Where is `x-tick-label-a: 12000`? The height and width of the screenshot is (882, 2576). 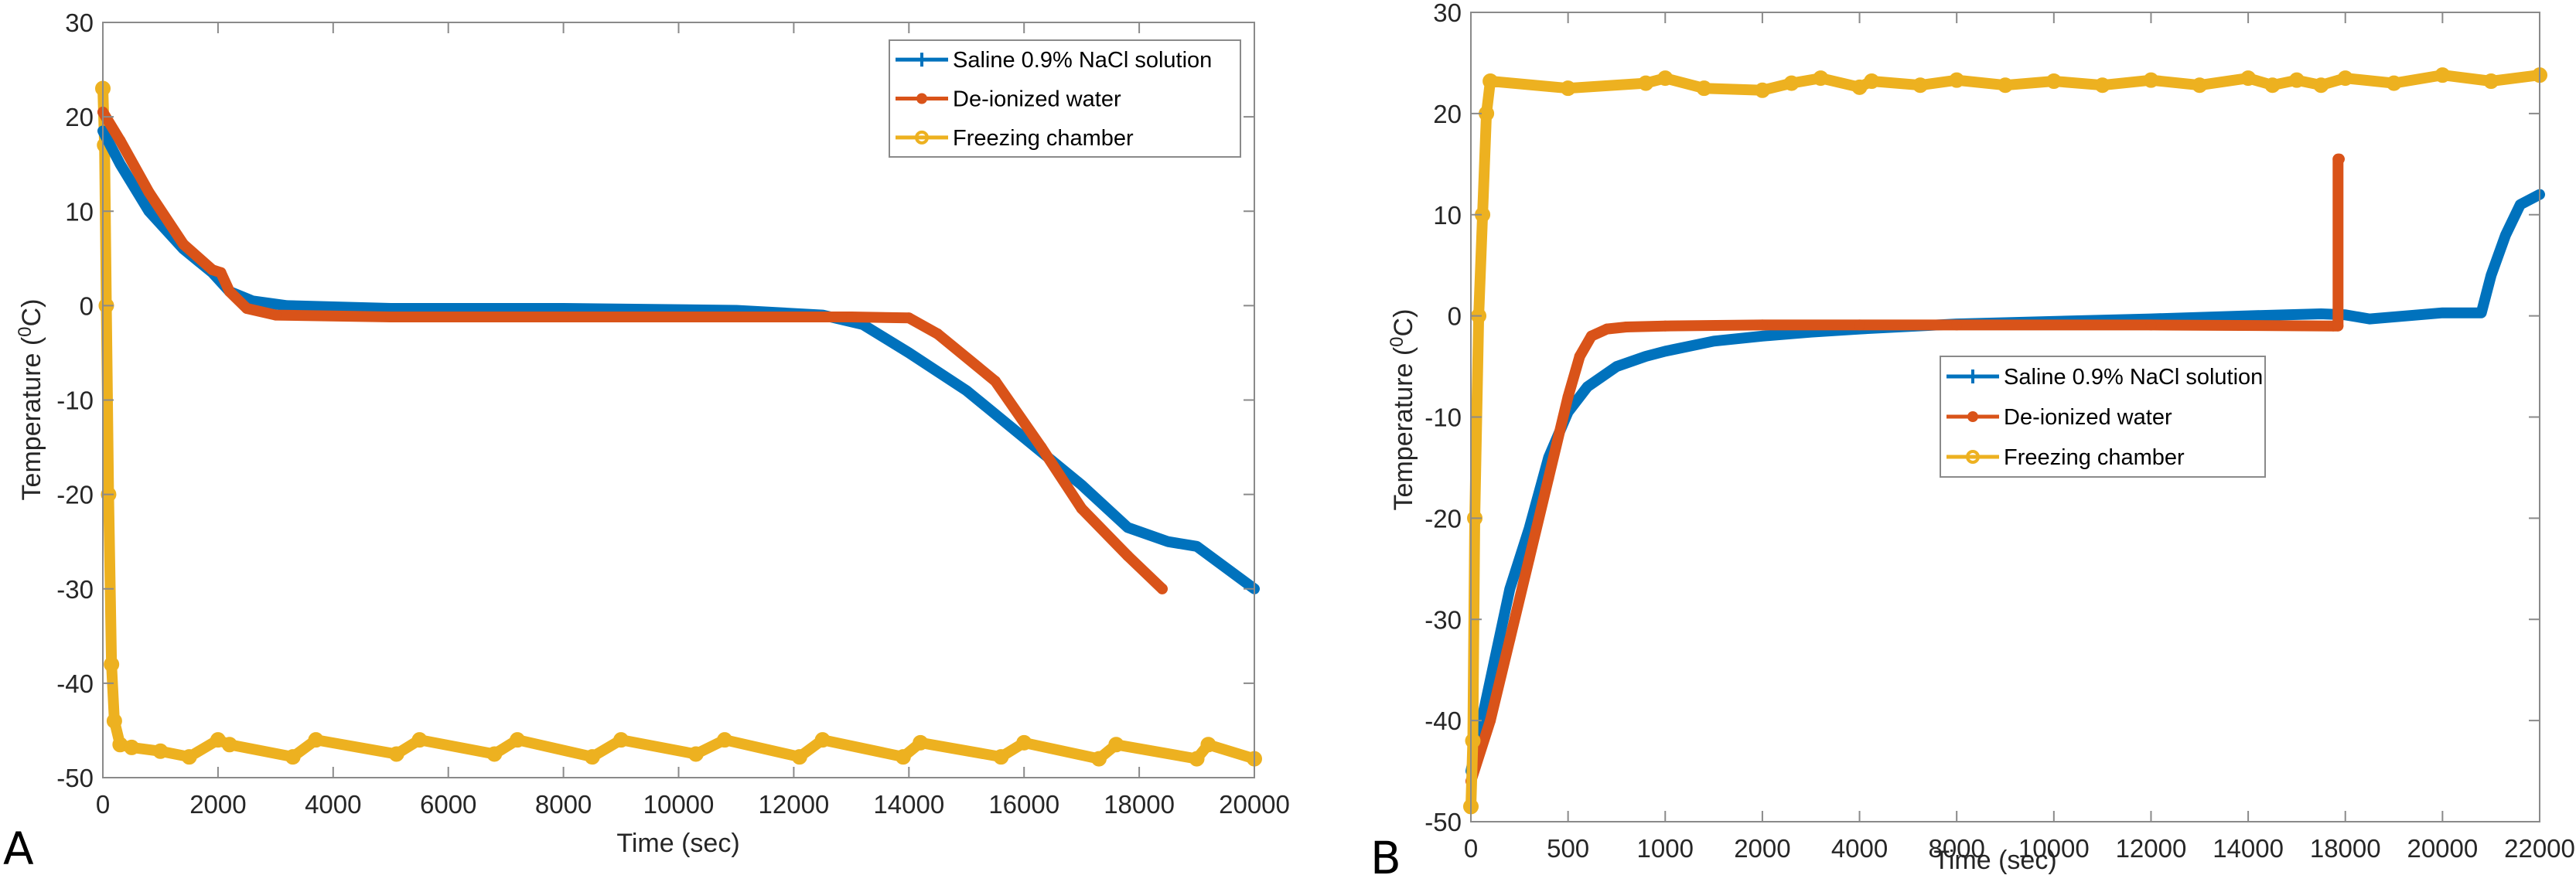
x-tick-label-a: 12000 is located at coordinates (795, 805).